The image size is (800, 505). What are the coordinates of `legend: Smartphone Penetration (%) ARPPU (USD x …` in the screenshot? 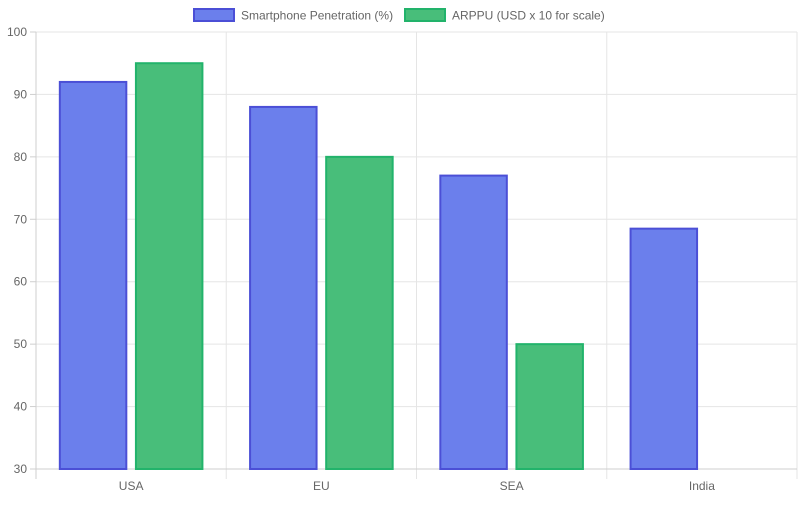 It's located at (399, 15).